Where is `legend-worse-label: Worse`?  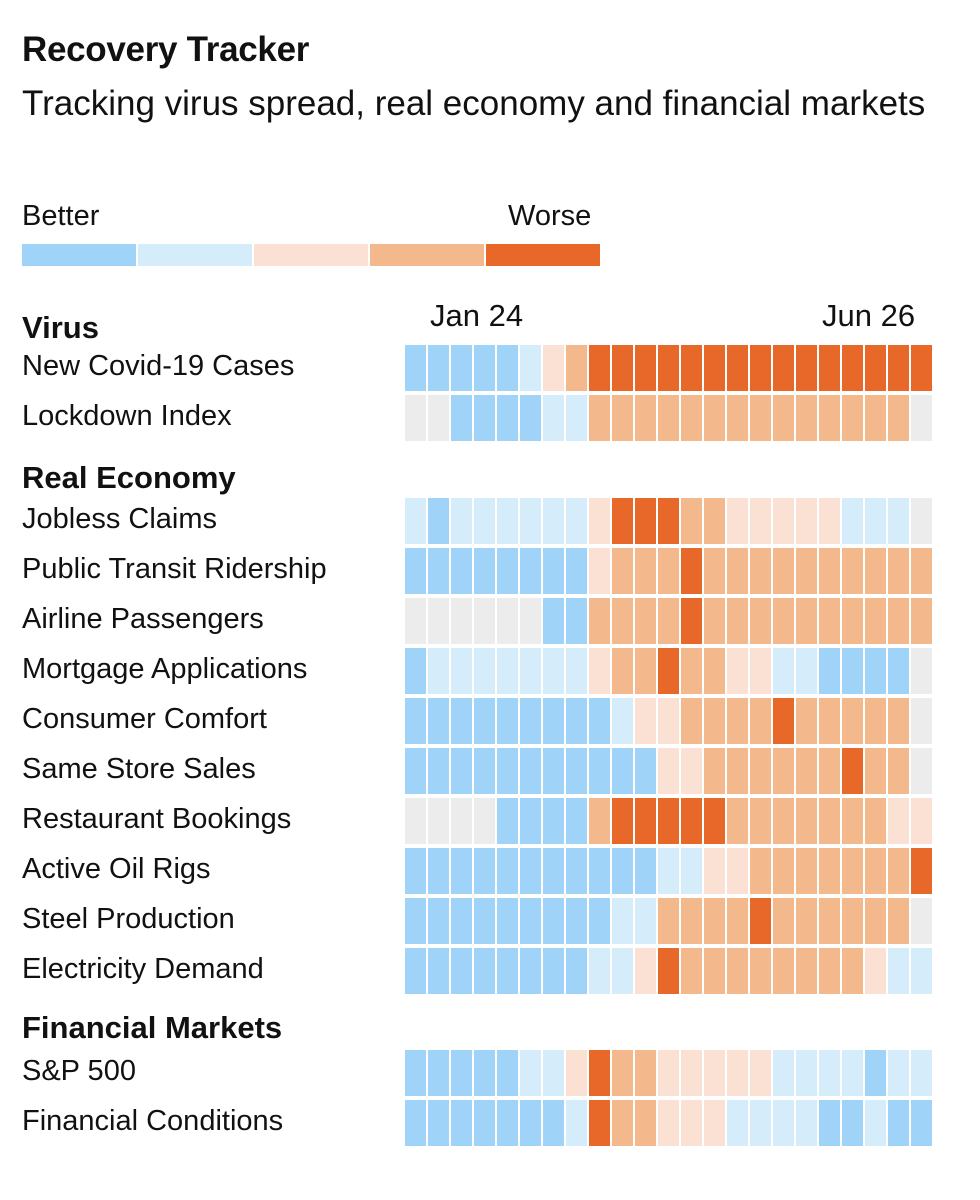
legend-worse-label: Worse is located at coordinates (550, 216).